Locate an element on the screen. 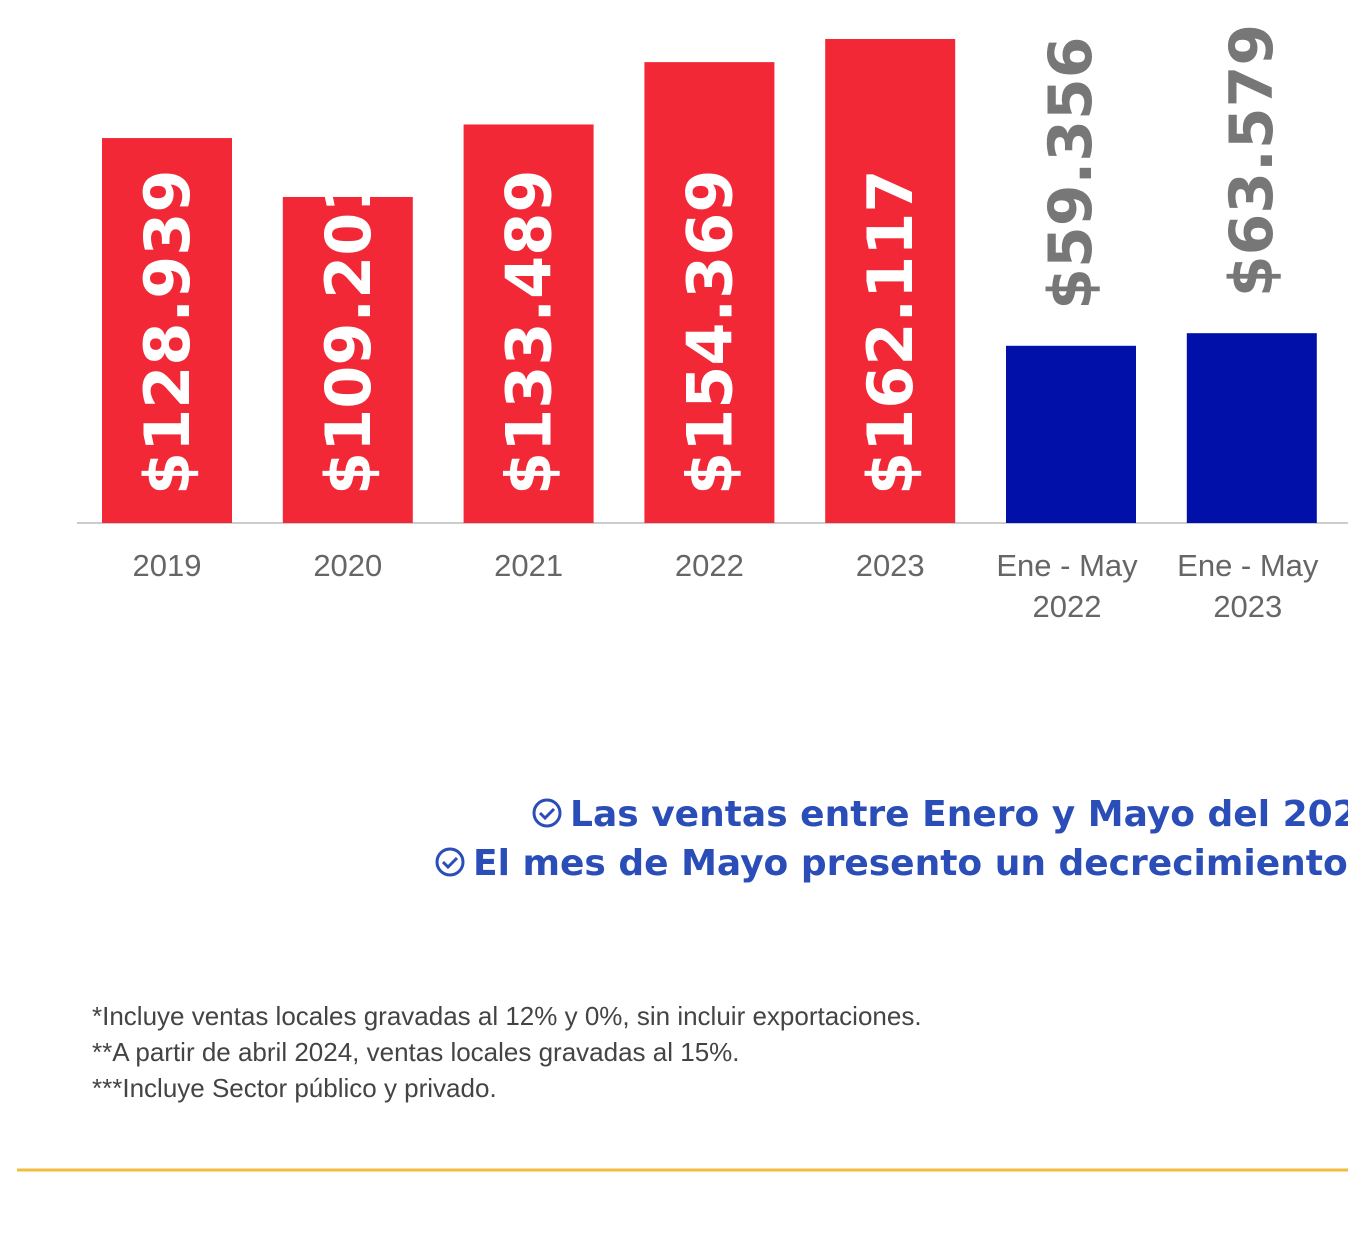 Image resolution: width=1348 pixels, height=1256 pixels. highlight: El mes de Mayo presento un decrecimiento is located at coordinates (910, 863).